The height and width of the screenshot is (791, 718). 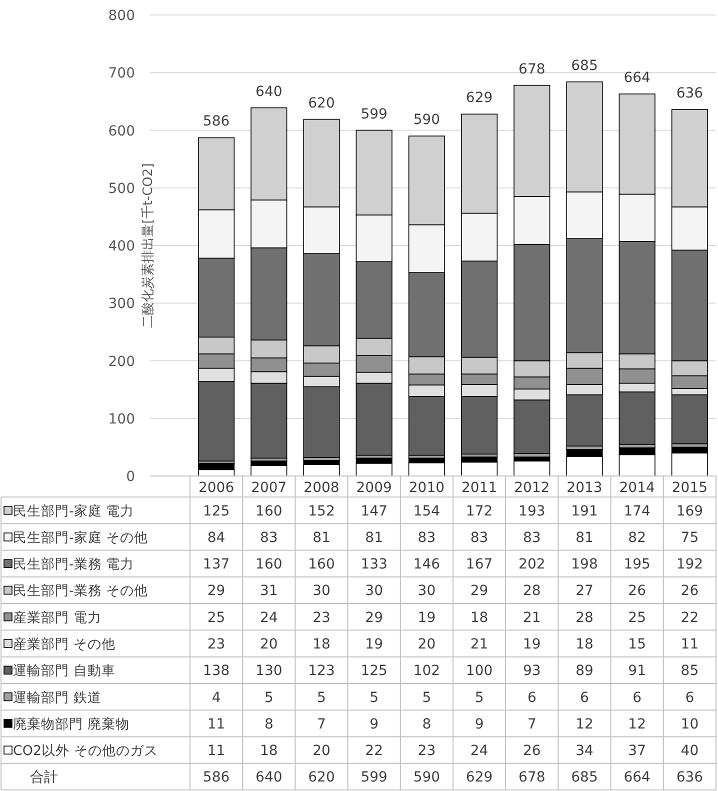 What do you see at coordinates (637, 778) in the screenshot?
I see `text: 664` at bounding box center [637, 778].